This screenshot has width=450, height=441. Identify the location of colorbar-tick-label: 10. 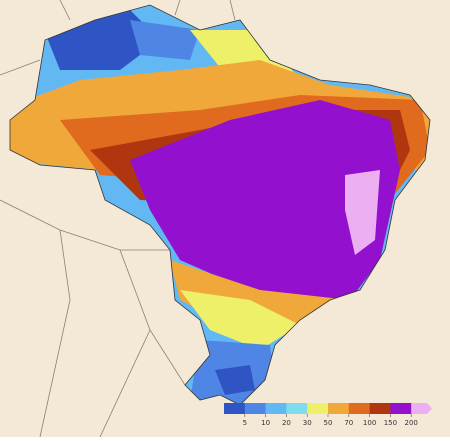
(265, 423).